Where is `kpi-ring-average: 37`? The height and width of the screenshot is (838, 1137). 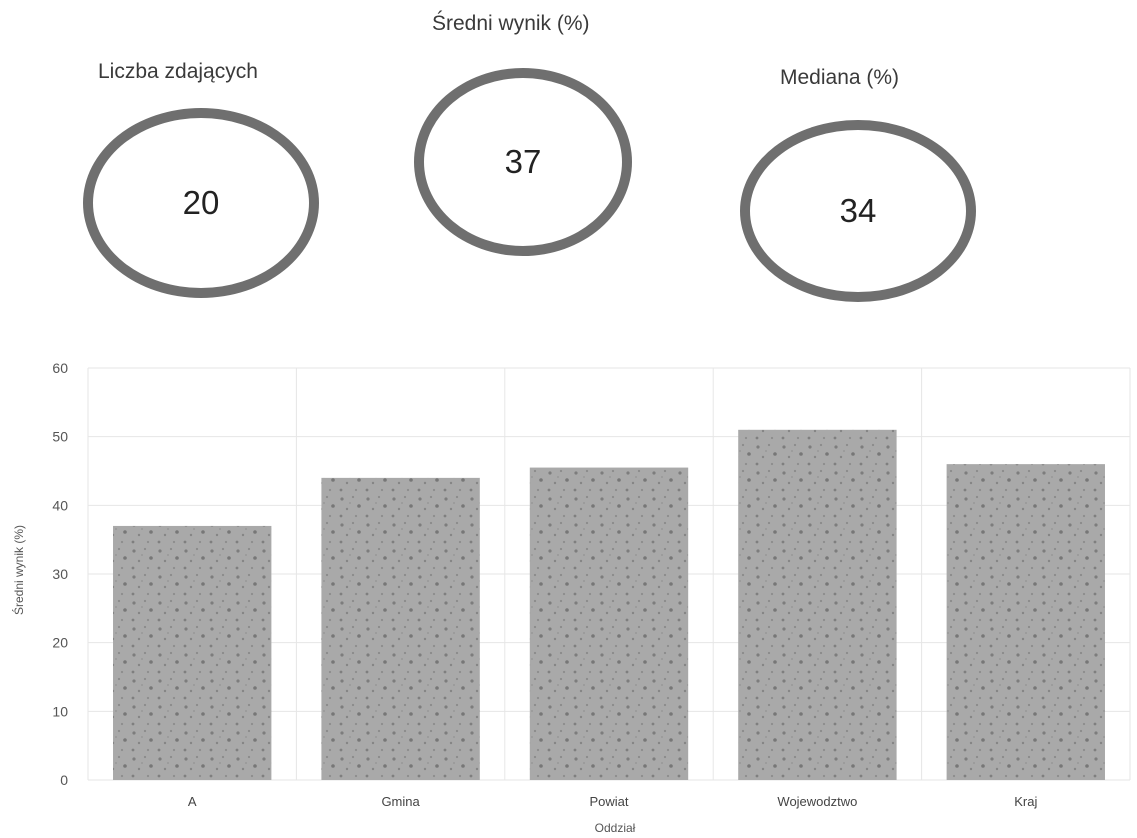 kpi-ring-average: 37 is located at coordinates (523, 162).